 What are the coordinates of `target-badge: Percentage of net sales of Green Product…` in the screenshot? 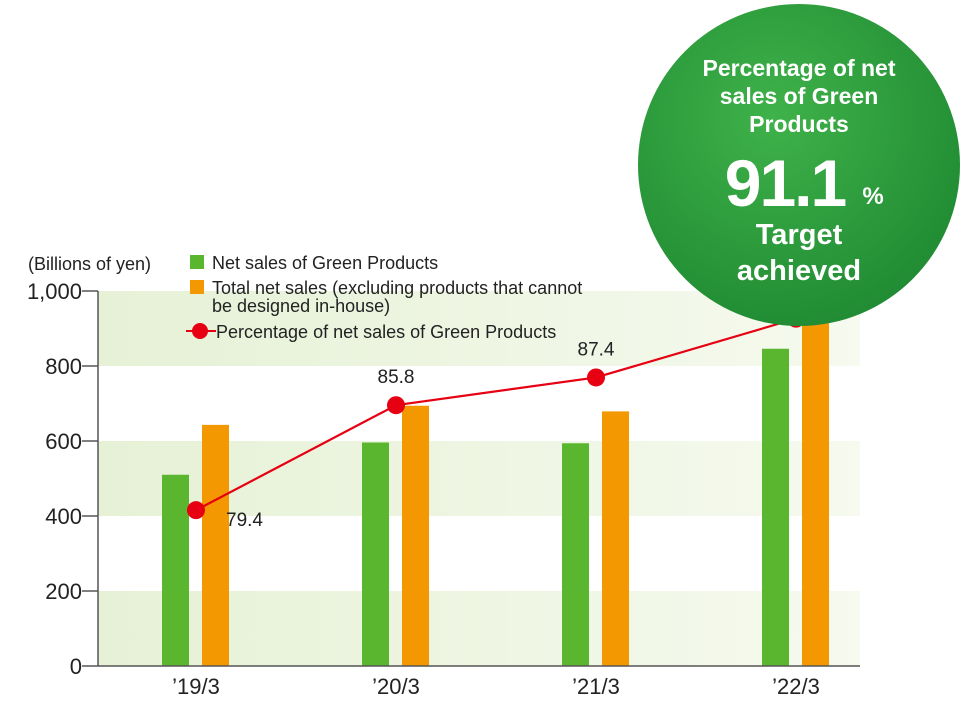 It's located at (799, 165).